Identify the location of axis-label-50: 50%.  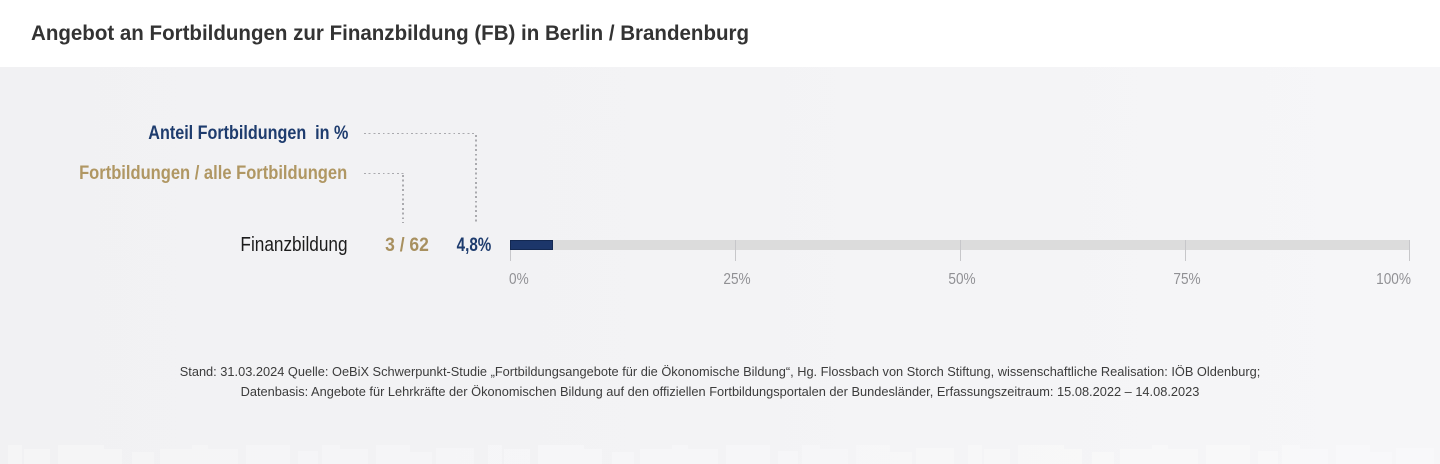
(962, 279).